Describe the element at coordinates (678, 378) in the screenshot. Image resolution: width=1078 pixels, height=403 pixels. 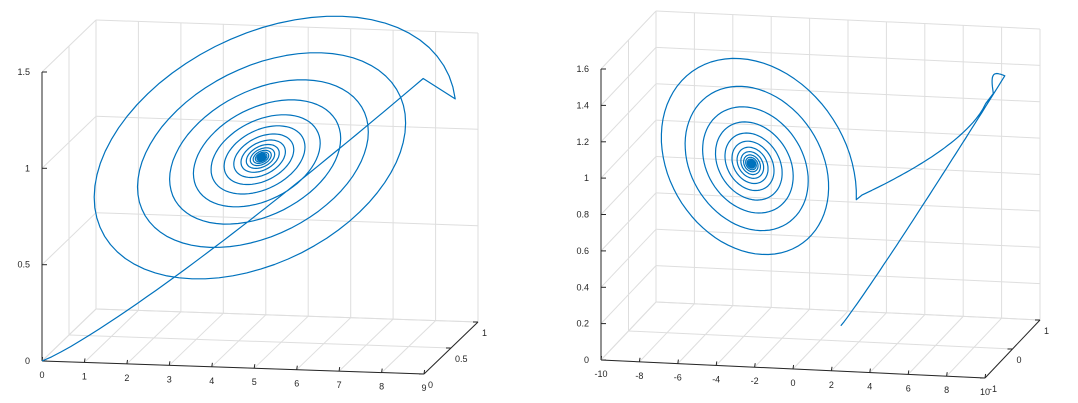
I see `x-tick-label: -6` at that location.